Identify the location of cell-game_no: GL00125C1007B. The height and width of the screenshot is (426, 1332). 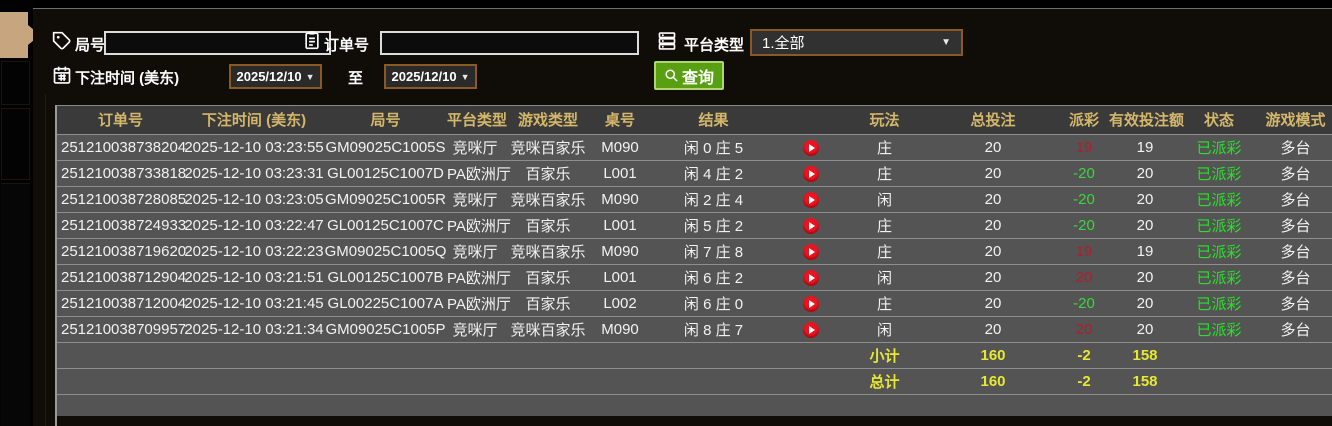
(385, 277).